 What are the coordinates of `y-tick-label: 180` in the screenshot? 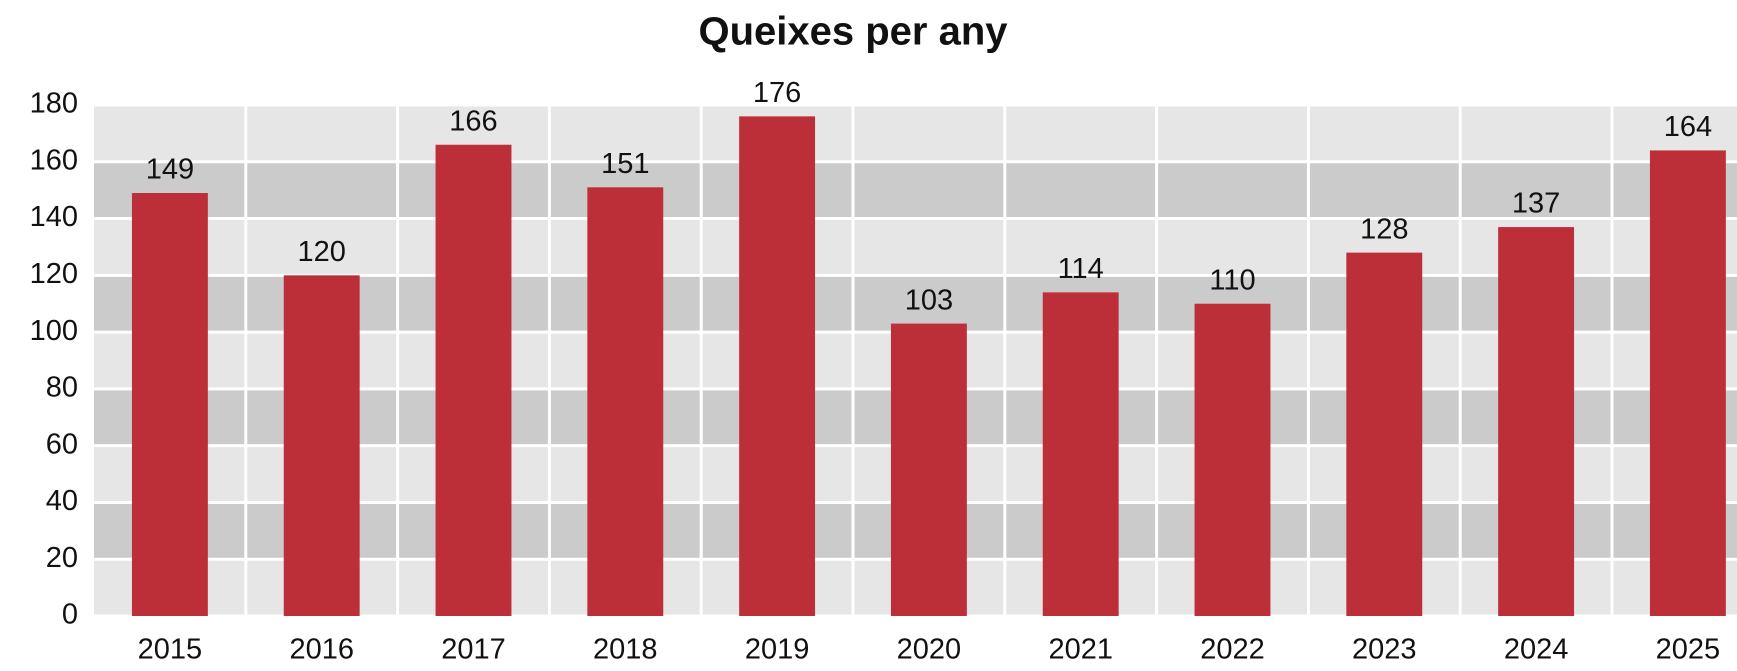 It's located at (54, 104).